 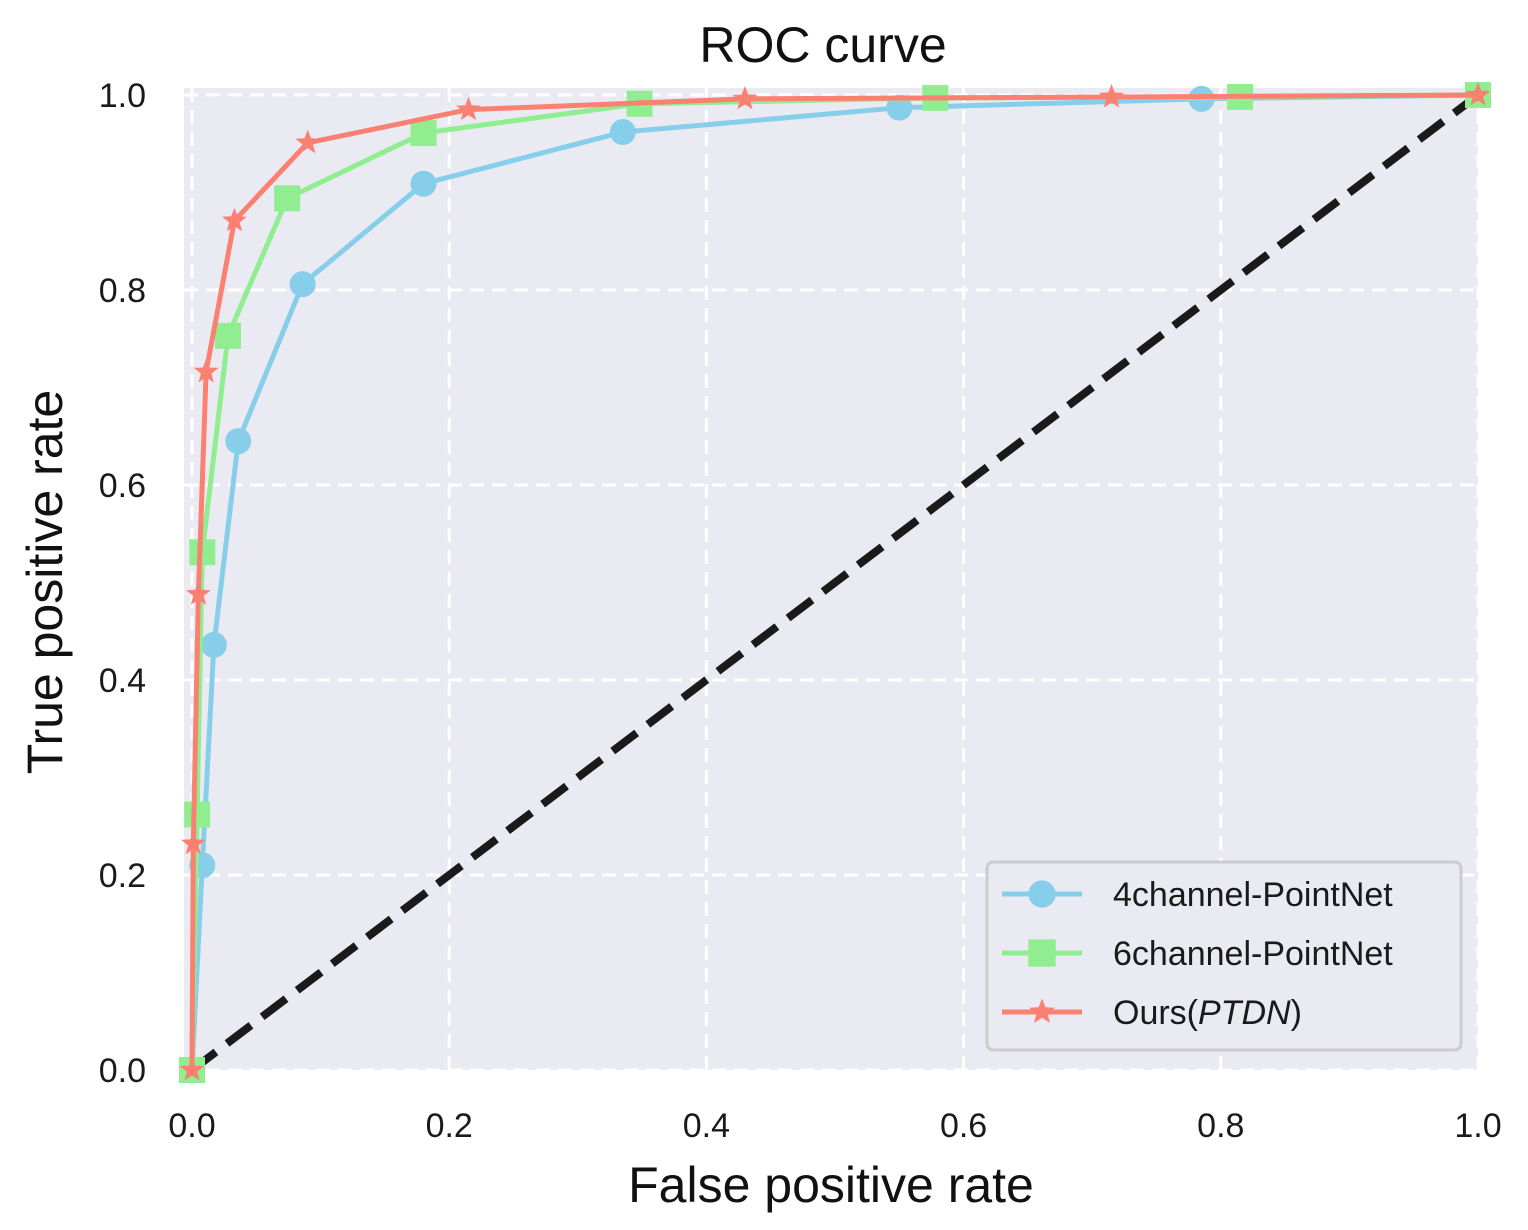 I want to click on legend-label-1: 6channel-PointNet, so click(x=1253, y=954).